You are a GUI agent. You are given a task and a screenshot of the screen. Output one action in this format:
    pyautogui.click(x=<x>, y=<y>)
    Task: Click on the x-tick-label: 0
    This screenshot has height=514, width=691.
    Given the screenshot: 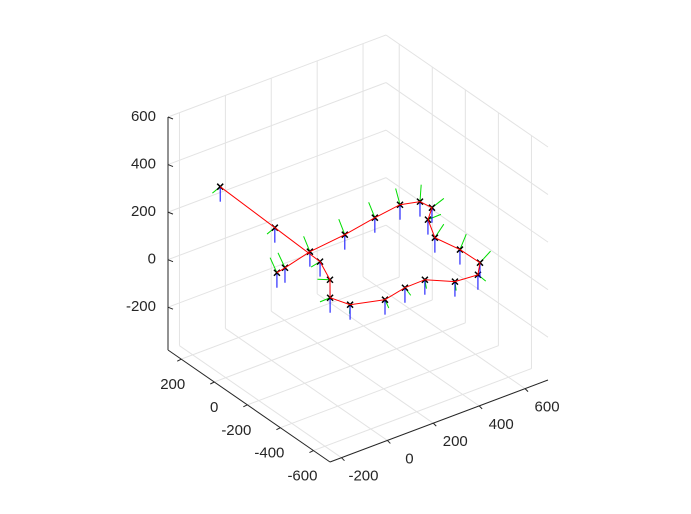 What is the action you would take?
    pyautogui.click(x=409, y=458)
    